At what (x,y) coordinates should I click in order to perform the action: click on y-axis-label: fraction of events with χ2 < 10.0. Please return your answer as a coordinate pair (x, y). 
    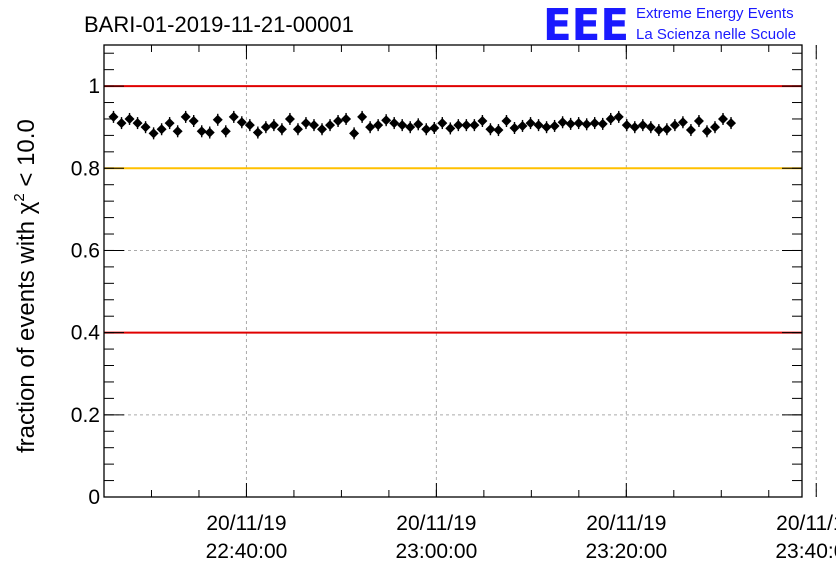
    Looking at the image, I should click on (25, 286).